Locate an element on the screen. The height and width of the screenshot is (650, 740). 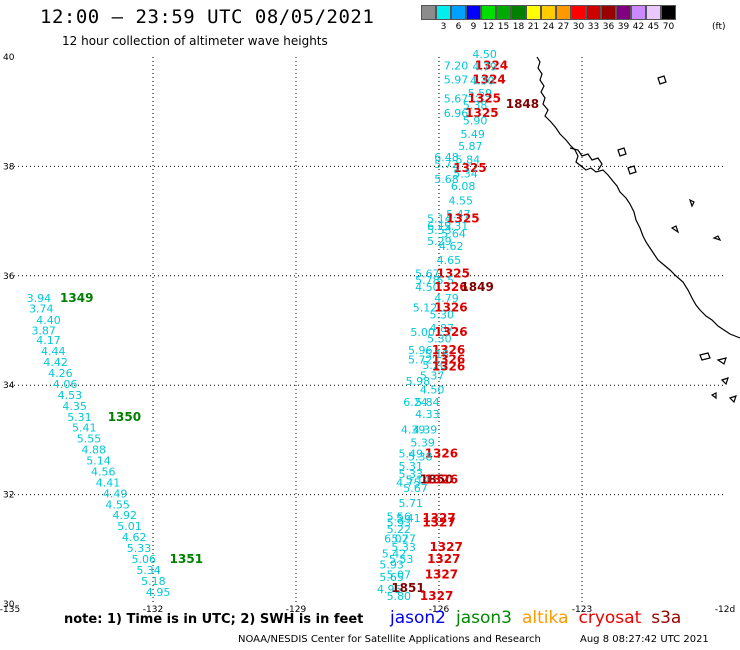
wave-height-label: 5.18 is located at coordinates (153, 581).